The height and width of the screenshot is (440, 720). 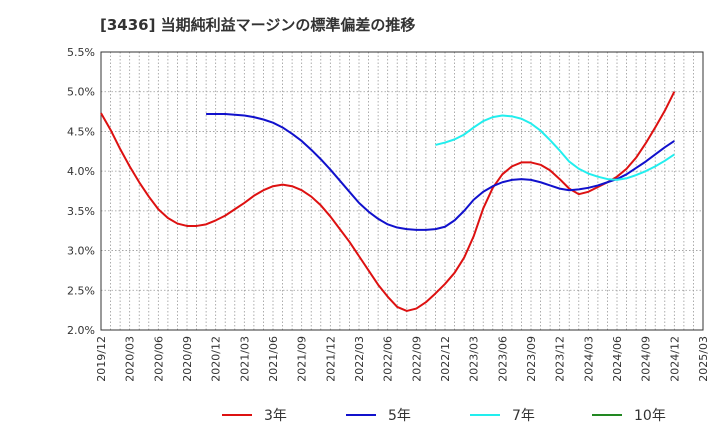 I want to click on legend-label-0: 3年, so click(x=275, y=416).